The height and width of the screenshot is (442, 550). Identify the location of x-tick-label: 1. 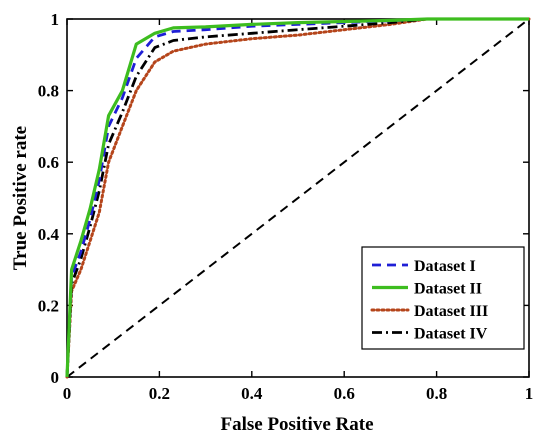
(529, 393).